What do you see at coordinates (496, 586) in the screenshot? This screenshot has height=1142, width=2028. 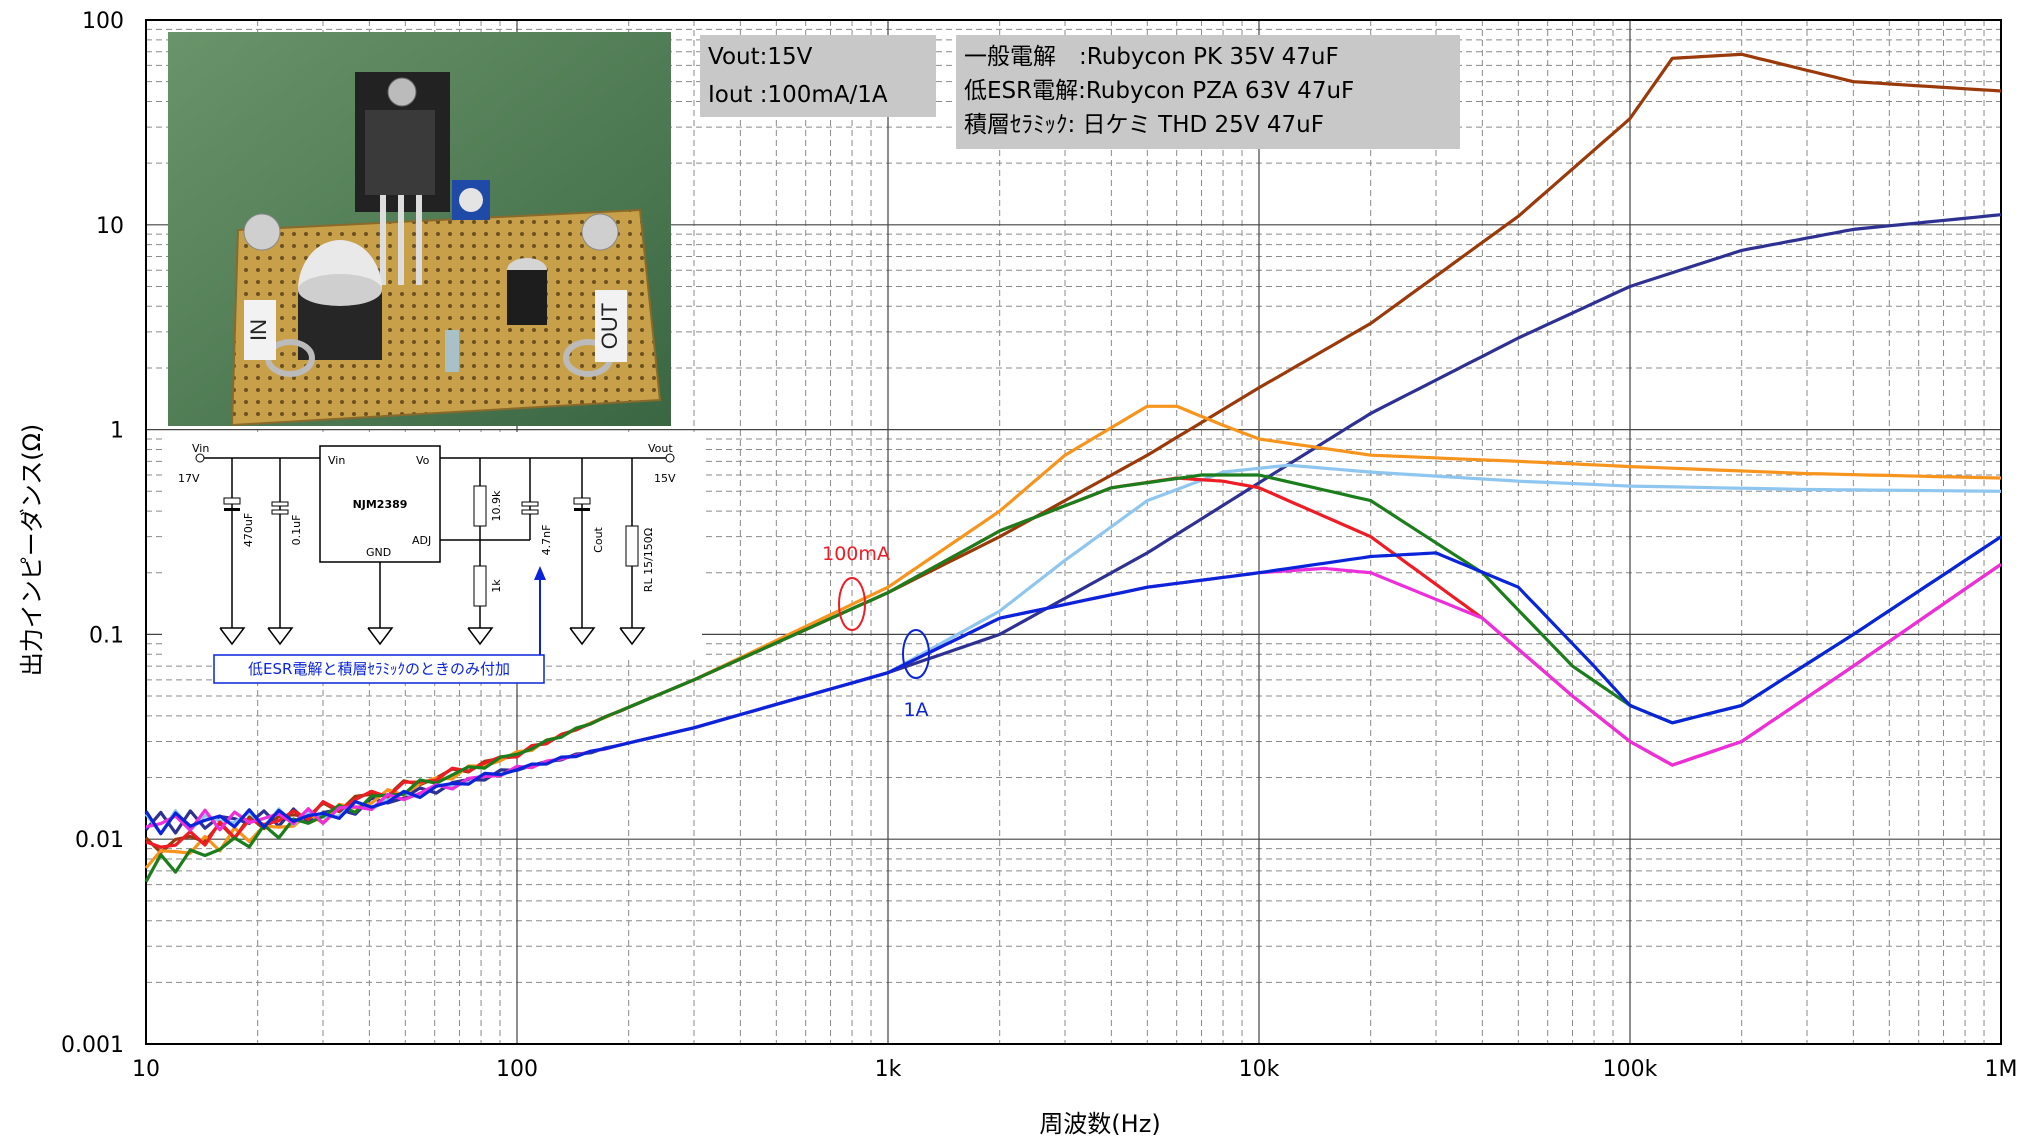 I see `schem-r-bottom: 1k` at bounding box center [496, 586].